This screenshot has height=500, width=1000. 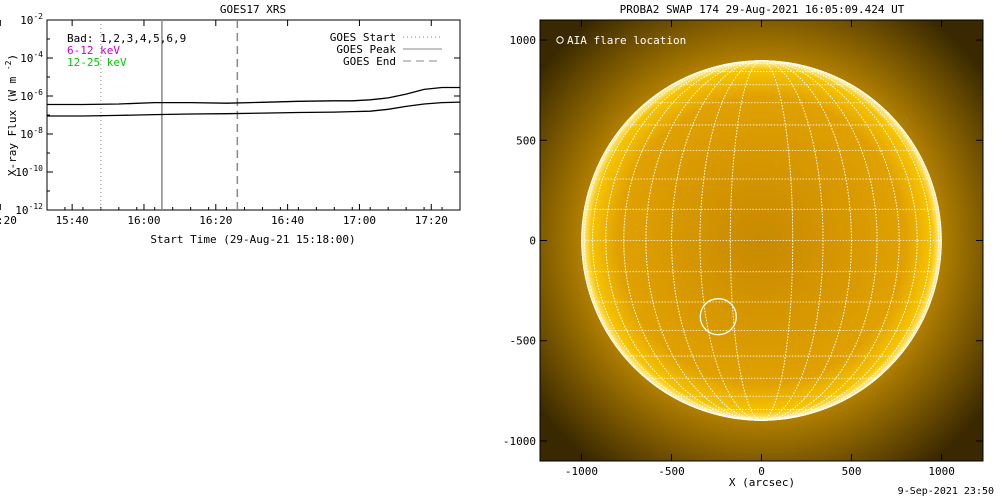 What do you see at coordinates (287, 220) in the screenshot?
I see `goes-x-tick-label: 16:40` at bounding box center [287, 220].